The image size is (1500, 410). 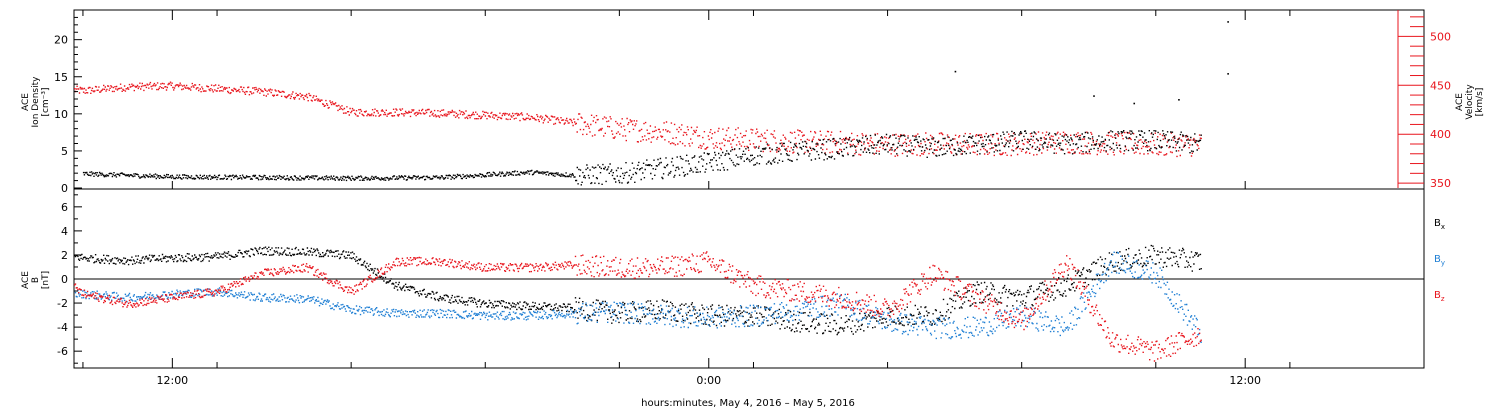 I want to click on bottom-left-tick-label: -2, so click(x=62, y=303).